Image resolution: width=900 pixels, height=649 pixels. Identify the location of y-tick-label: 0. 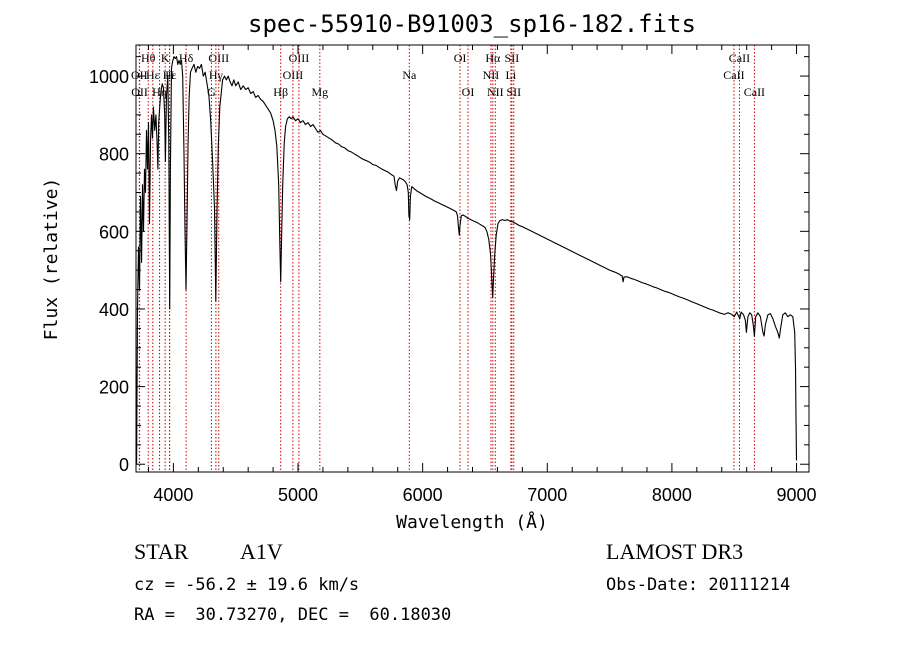
(124, 465).